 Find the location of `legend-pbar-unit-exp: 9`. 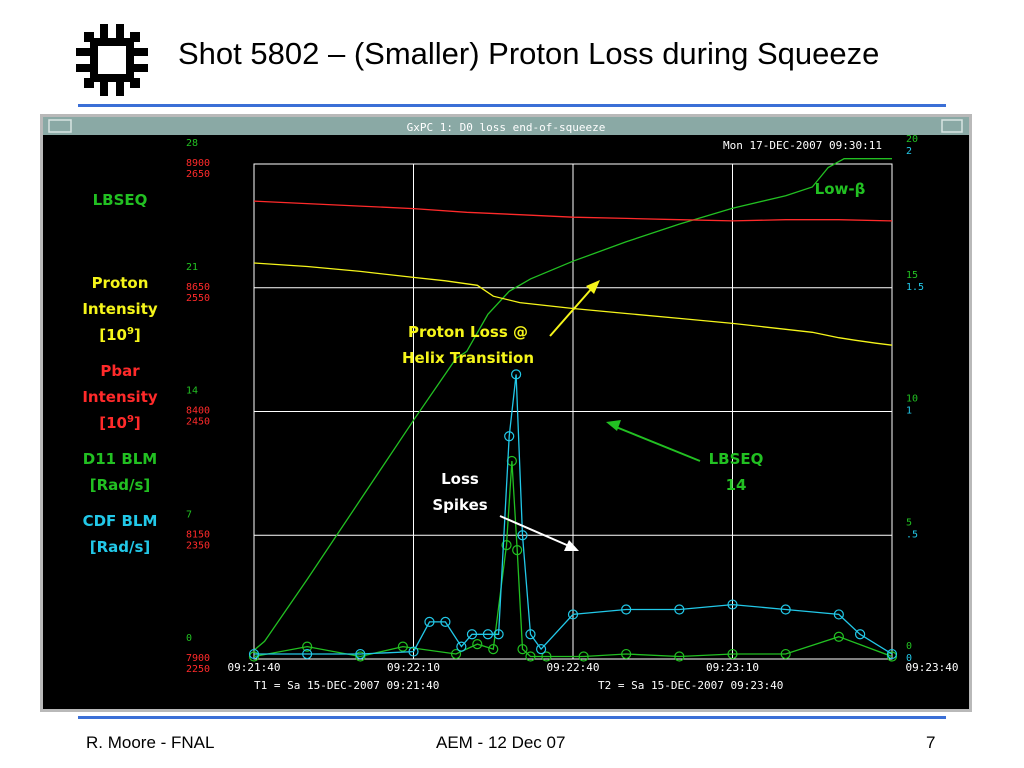

legend-pbar-unit-exp: 9 is located at coordinates (130, 419).